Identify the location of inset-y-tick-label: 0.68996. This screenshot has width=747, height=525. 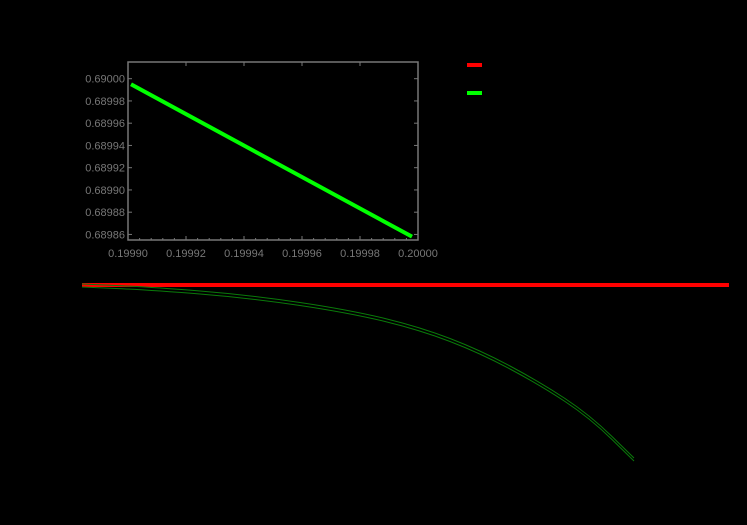
(105, 124).